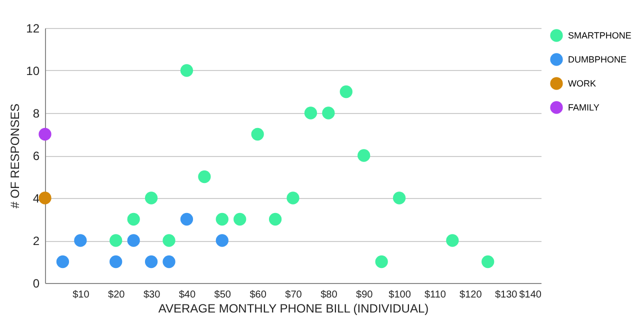 The width and height of the screenshot is (640, 320). I want to click on x-tick-label: $140, so click(530, 295).